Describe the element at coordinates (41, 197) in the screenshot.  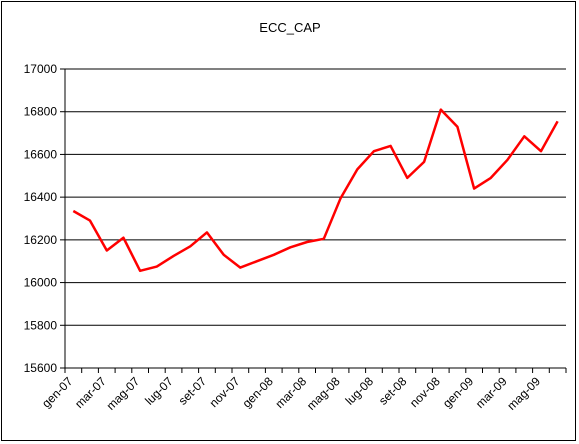
I see `y-tick-label: 16400` at that location.